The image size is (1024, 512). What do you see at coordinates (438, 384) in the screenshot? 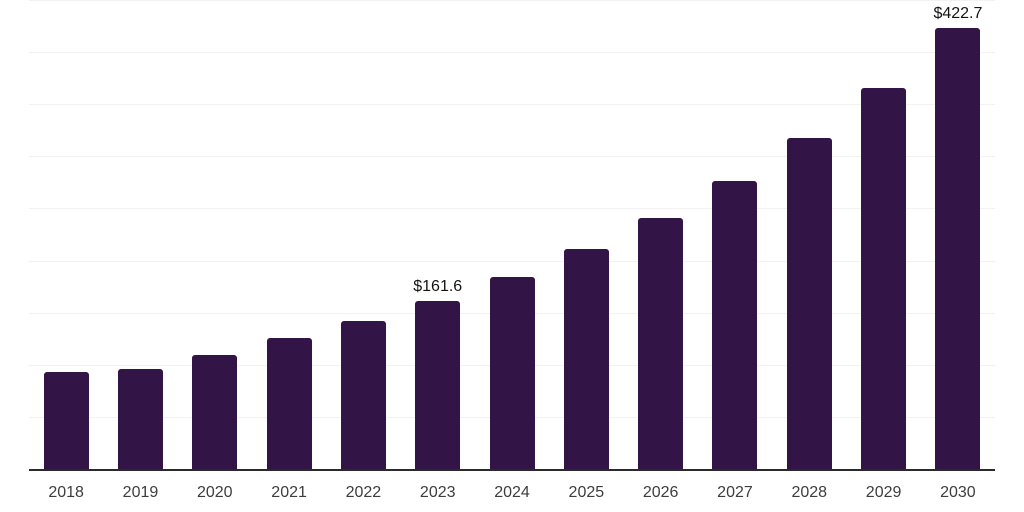
I see `bar-2023` at bounding box center [438, 384].